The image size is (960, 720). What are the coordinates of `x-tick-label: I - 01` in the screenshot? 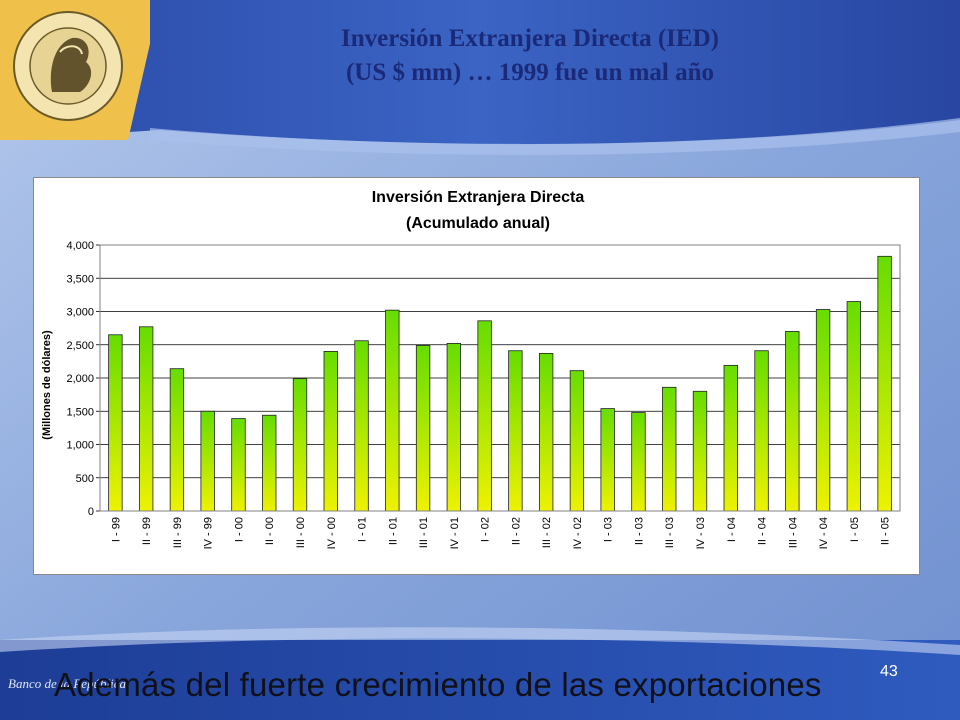 It's located at (363, 529).